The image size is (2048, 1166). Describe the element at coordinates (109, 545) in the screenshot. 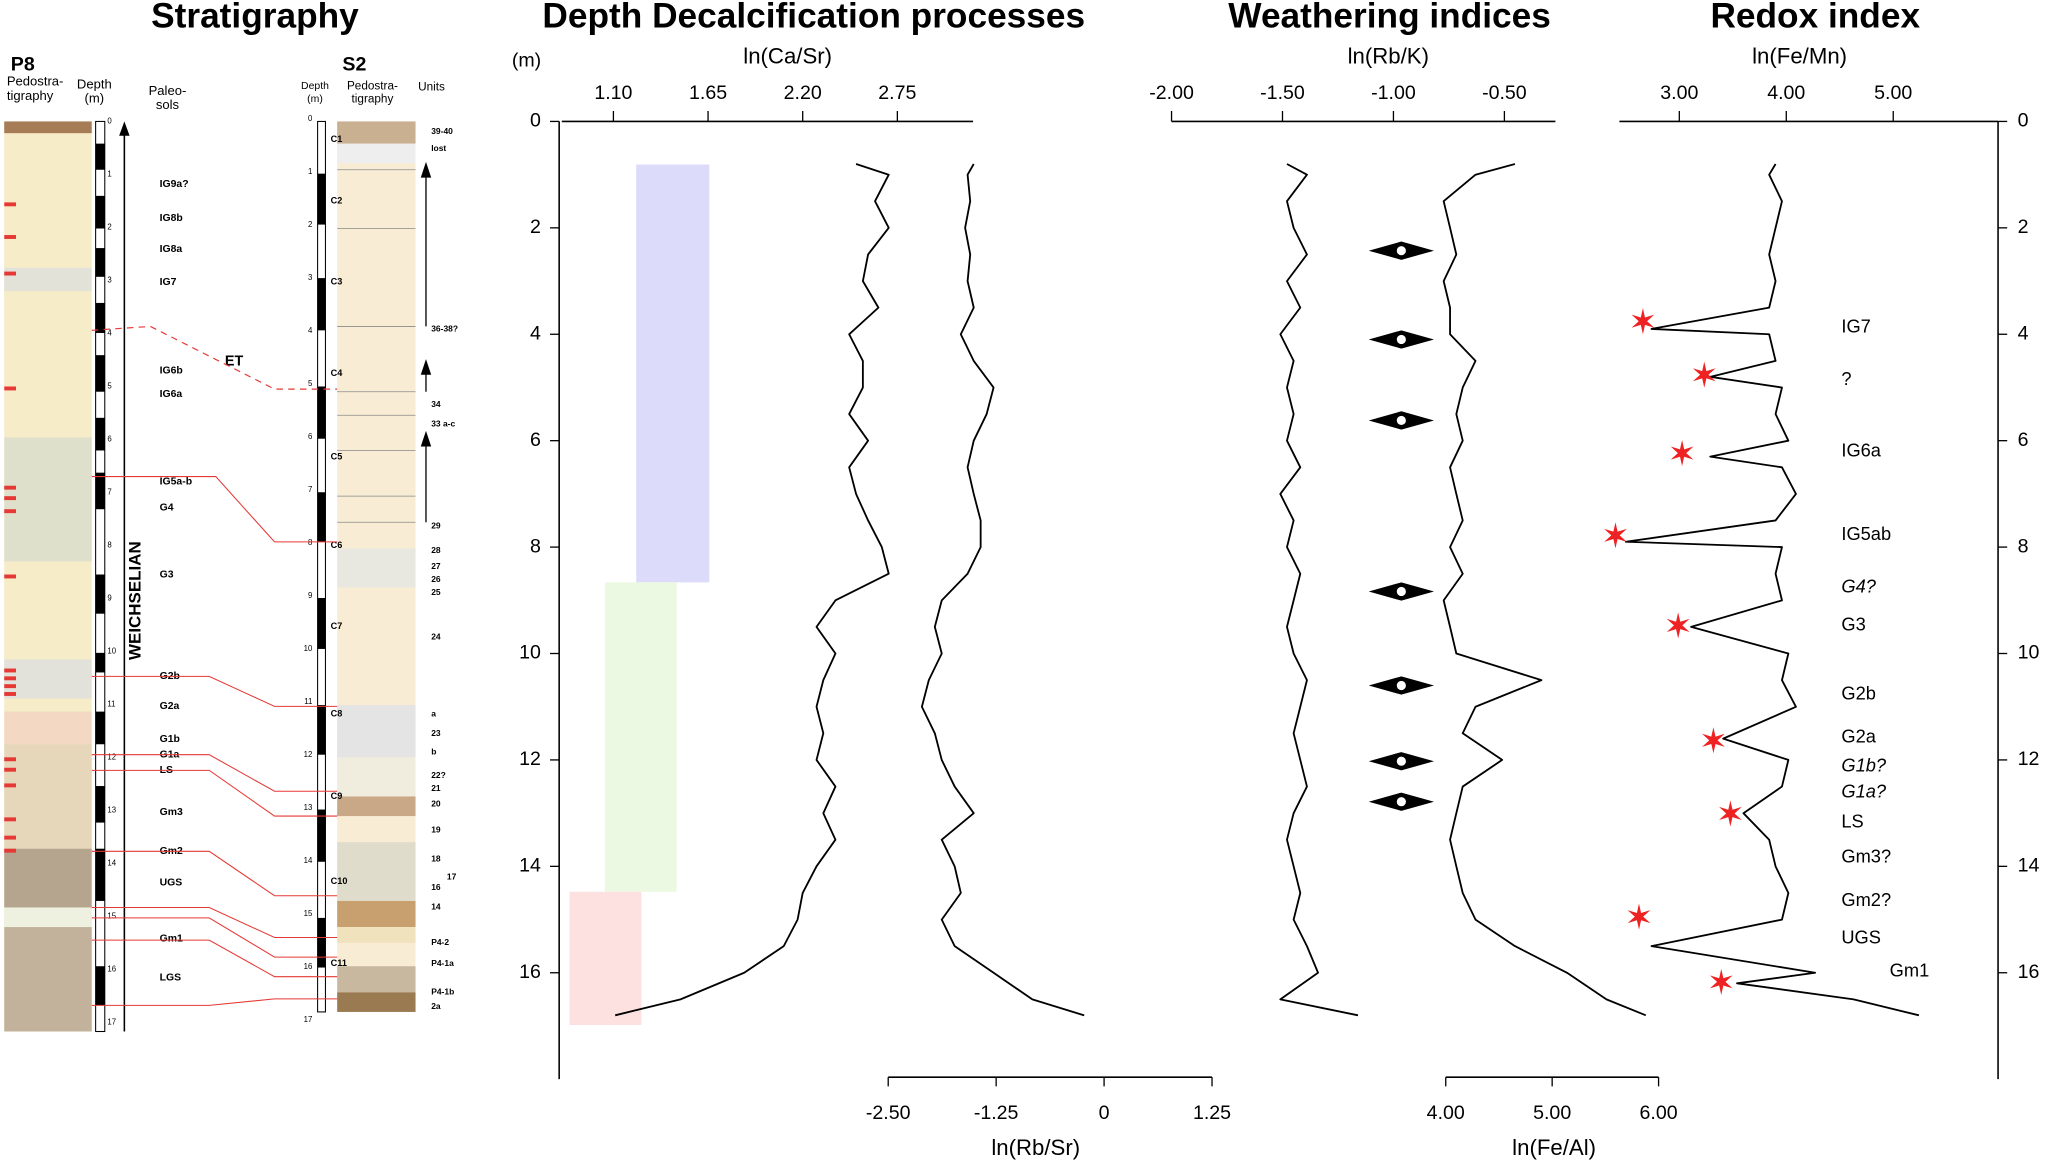

I see `depth-label: 8` at that location.